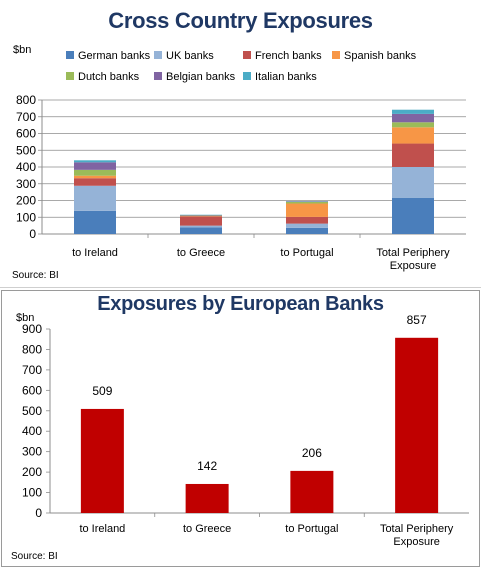  What do you see at coordinates (417, 320) in the screenshot?
I see `data-label: 857` at bounding box center [417, 320].